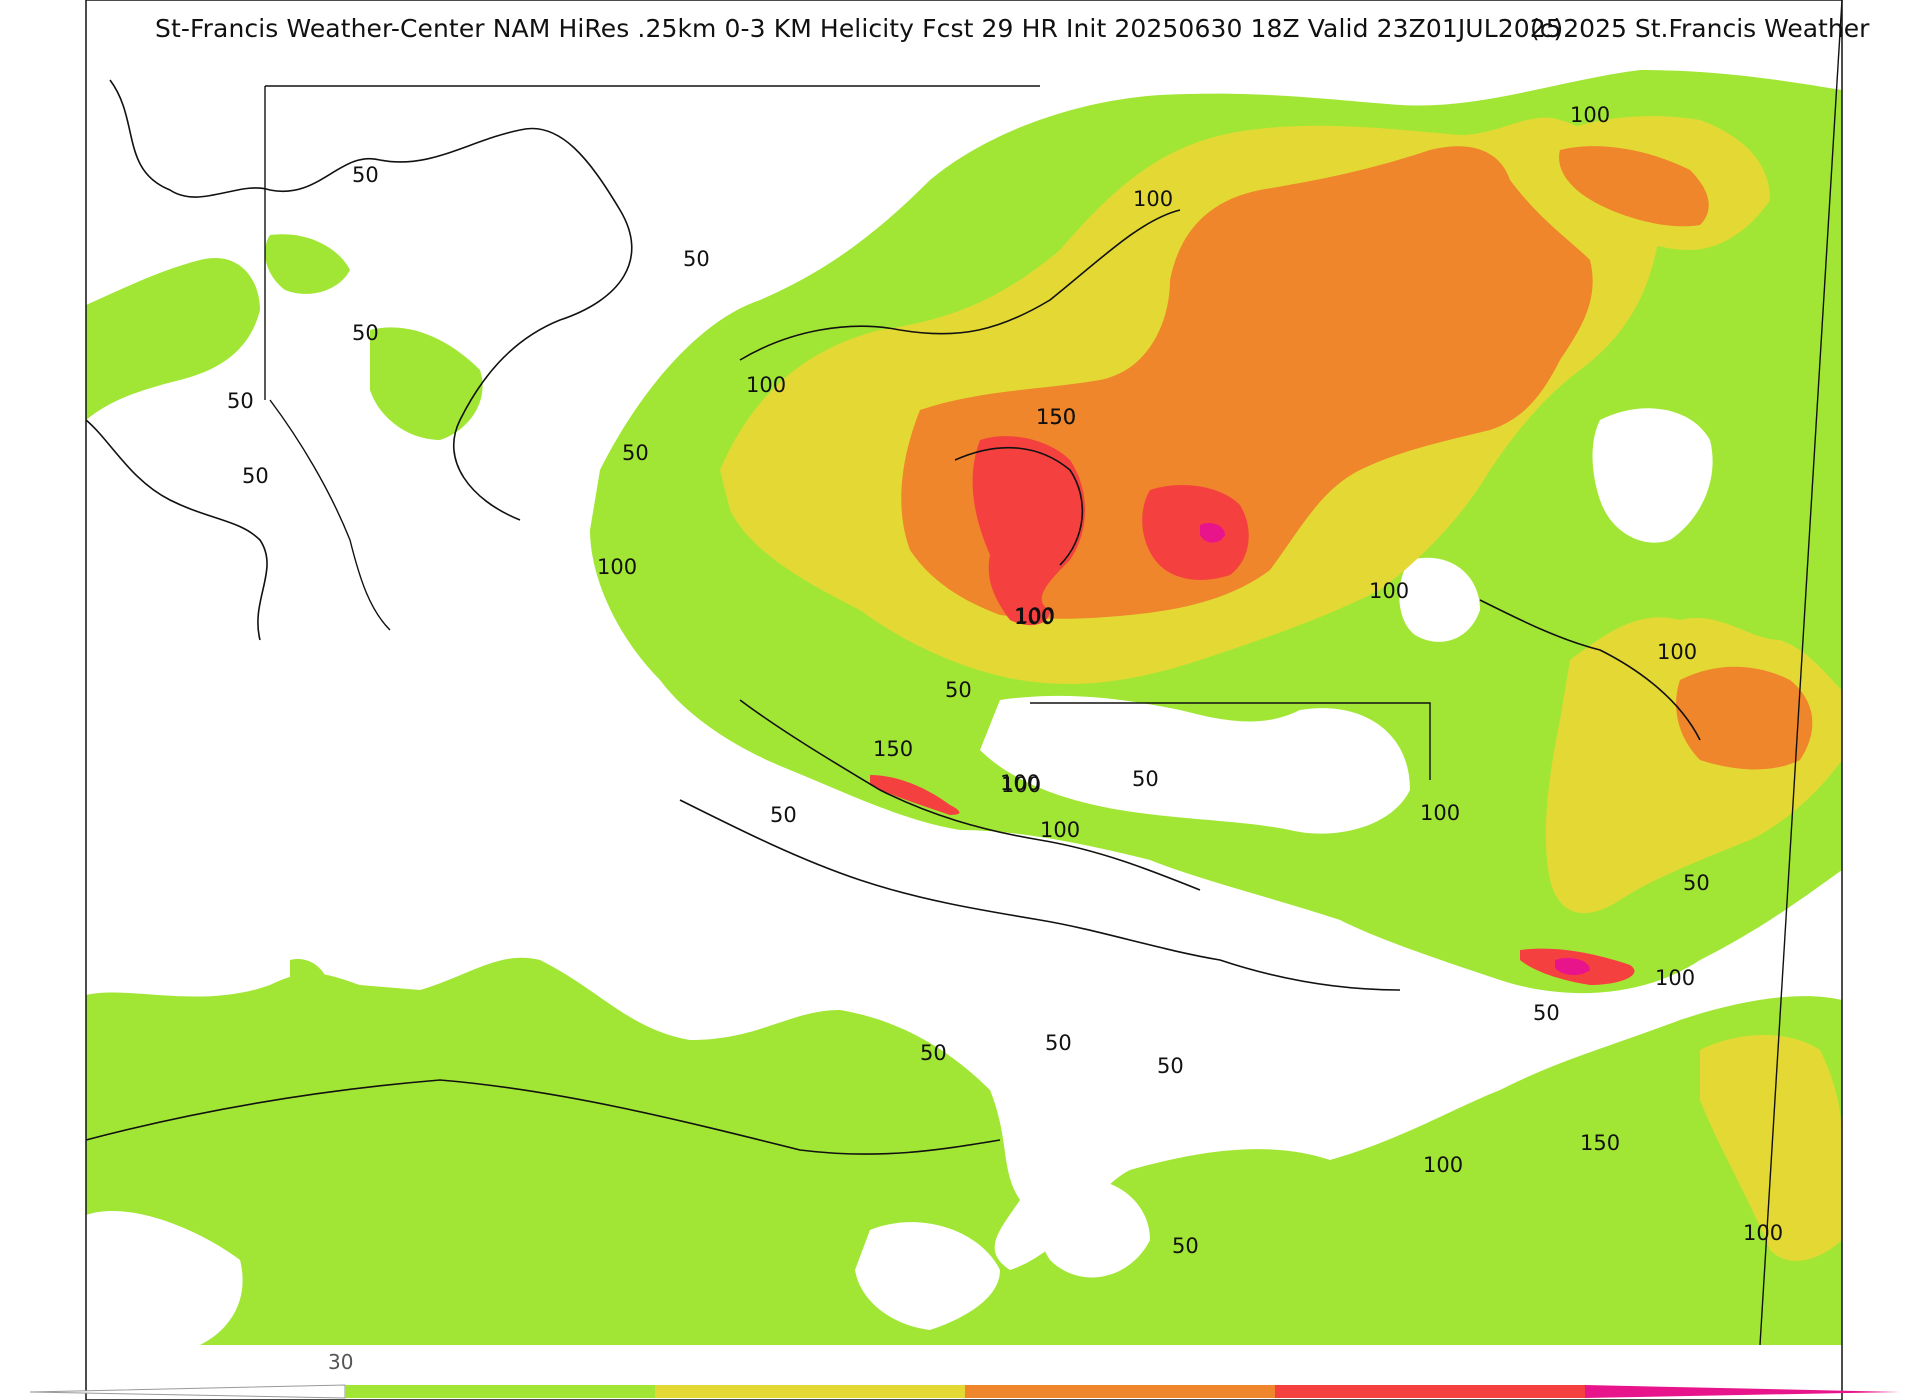 The height and width of the screenshot is (1400, 1920). I want to click on colorbar-bin-yellow, so click(810, 1391).